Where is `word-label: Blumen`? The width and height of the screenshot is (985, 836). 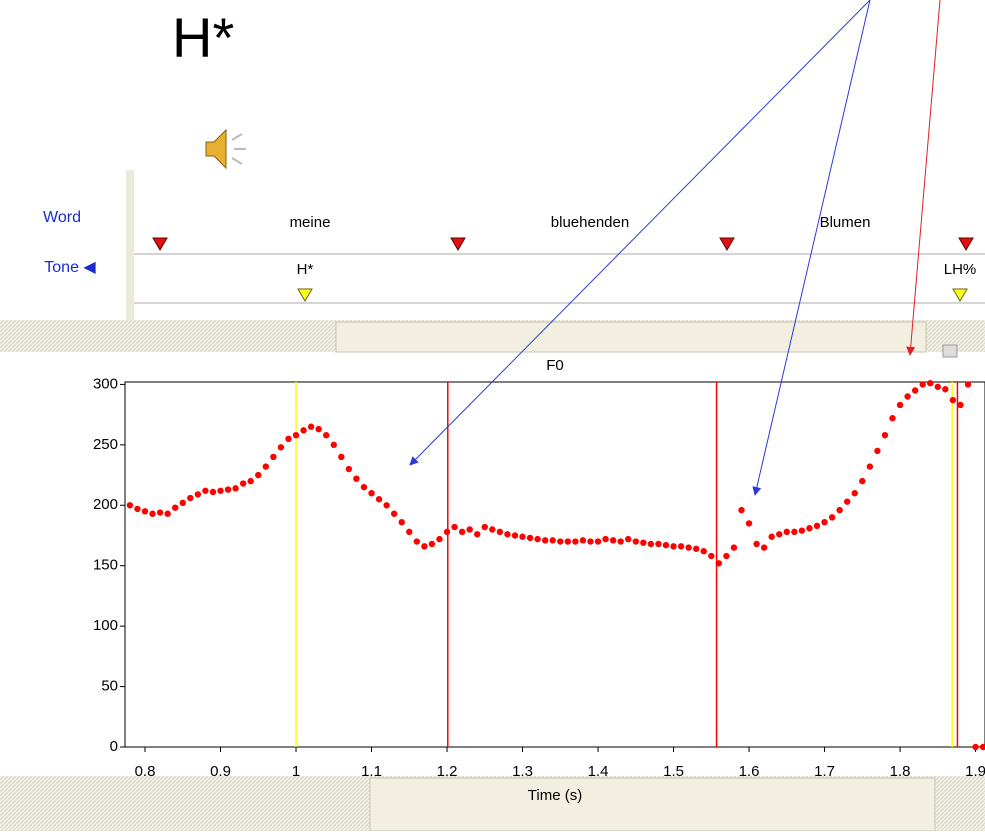 word-label: Blumen is located at coordinates (845, 222).